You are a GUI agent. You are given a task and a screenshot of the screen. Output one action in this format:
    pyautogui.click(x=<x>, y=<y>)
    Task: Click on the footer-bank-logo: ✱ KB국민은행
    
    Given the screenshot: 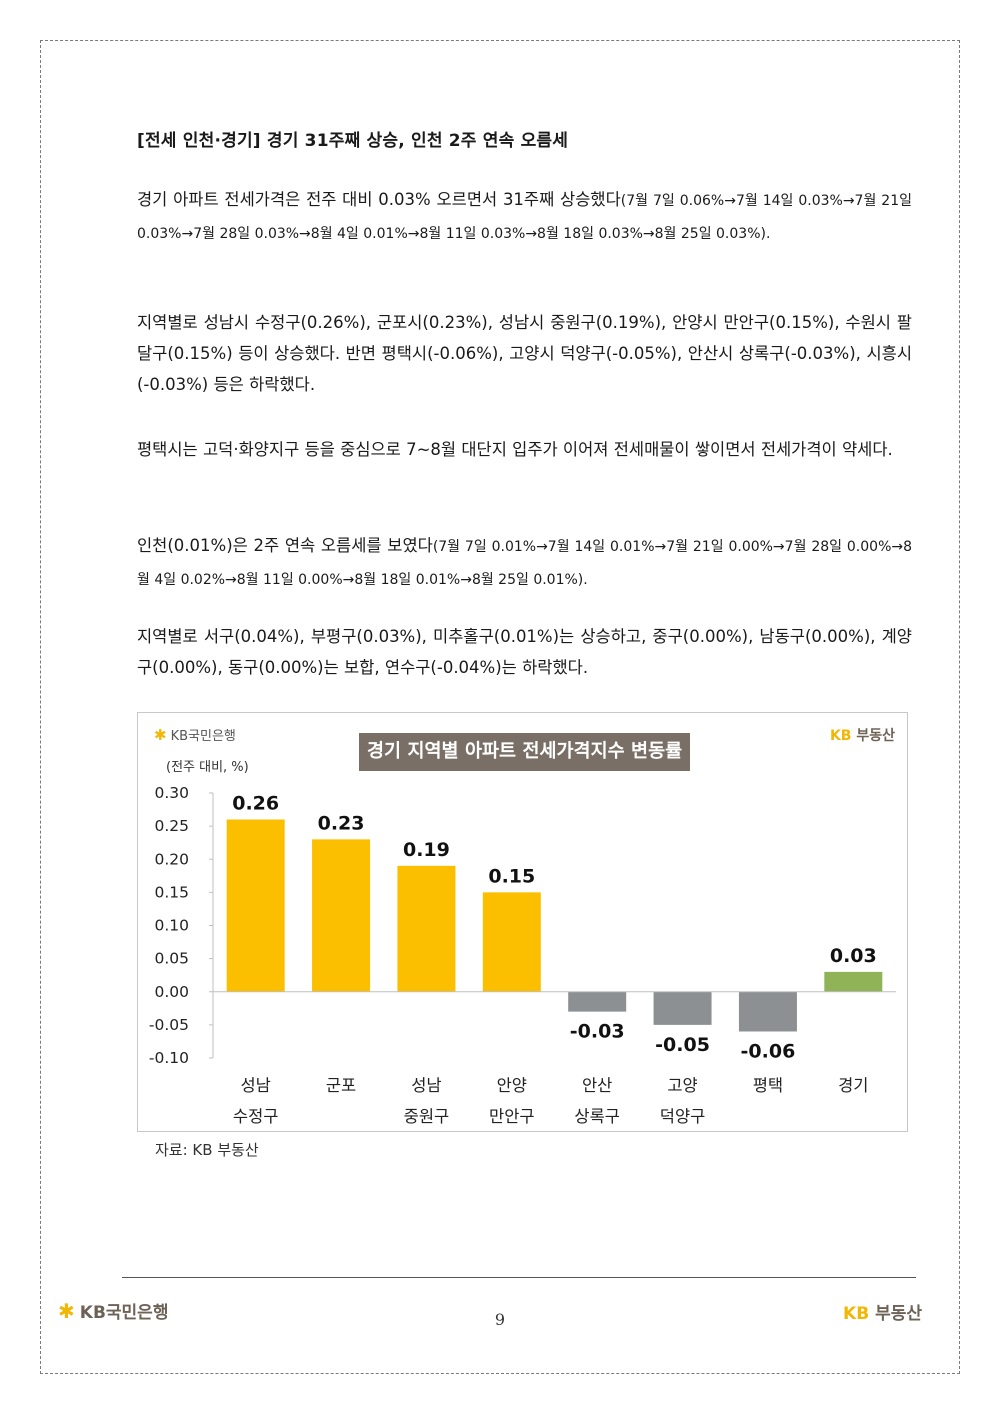 What is the action you would take?
    pyautogui.click(x=113, y=1311)
    